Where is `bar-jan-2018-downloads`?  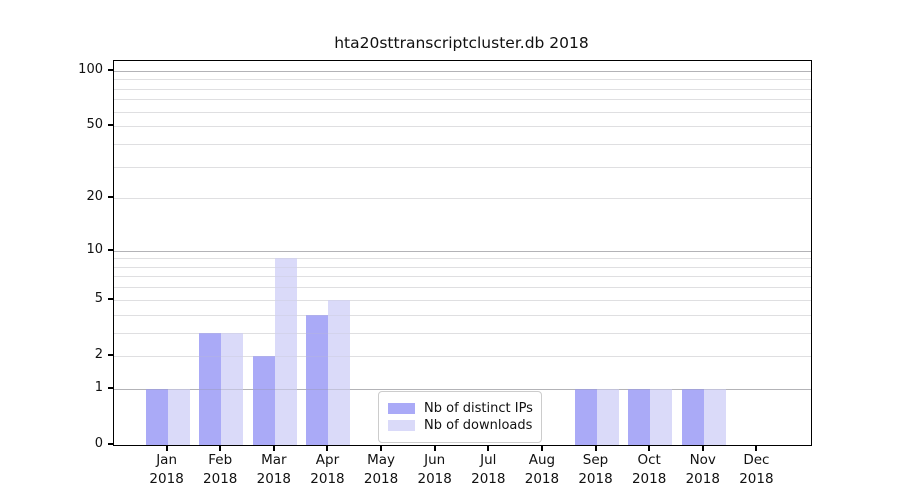 bar-jan-2018-downloads is located at coordinates (178, 416).